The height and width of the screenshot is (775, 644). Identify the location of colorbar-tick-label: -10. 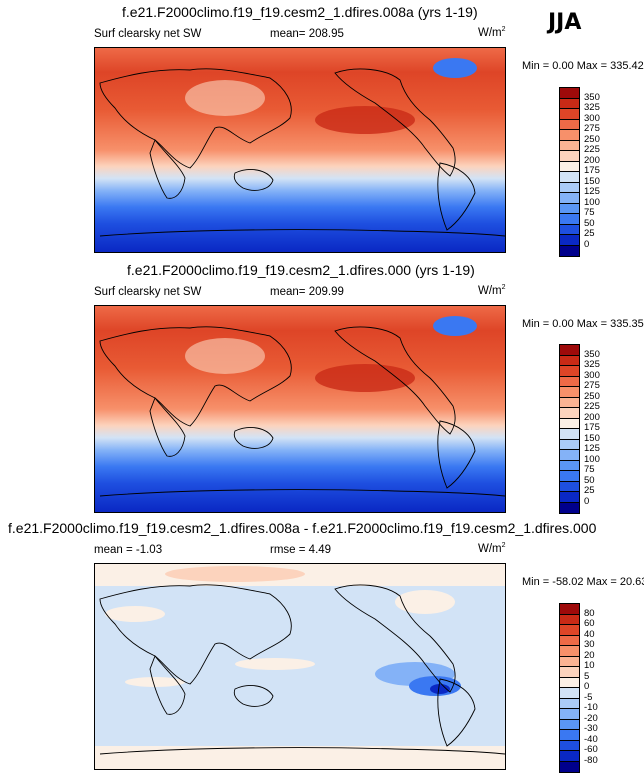
(591, 707).